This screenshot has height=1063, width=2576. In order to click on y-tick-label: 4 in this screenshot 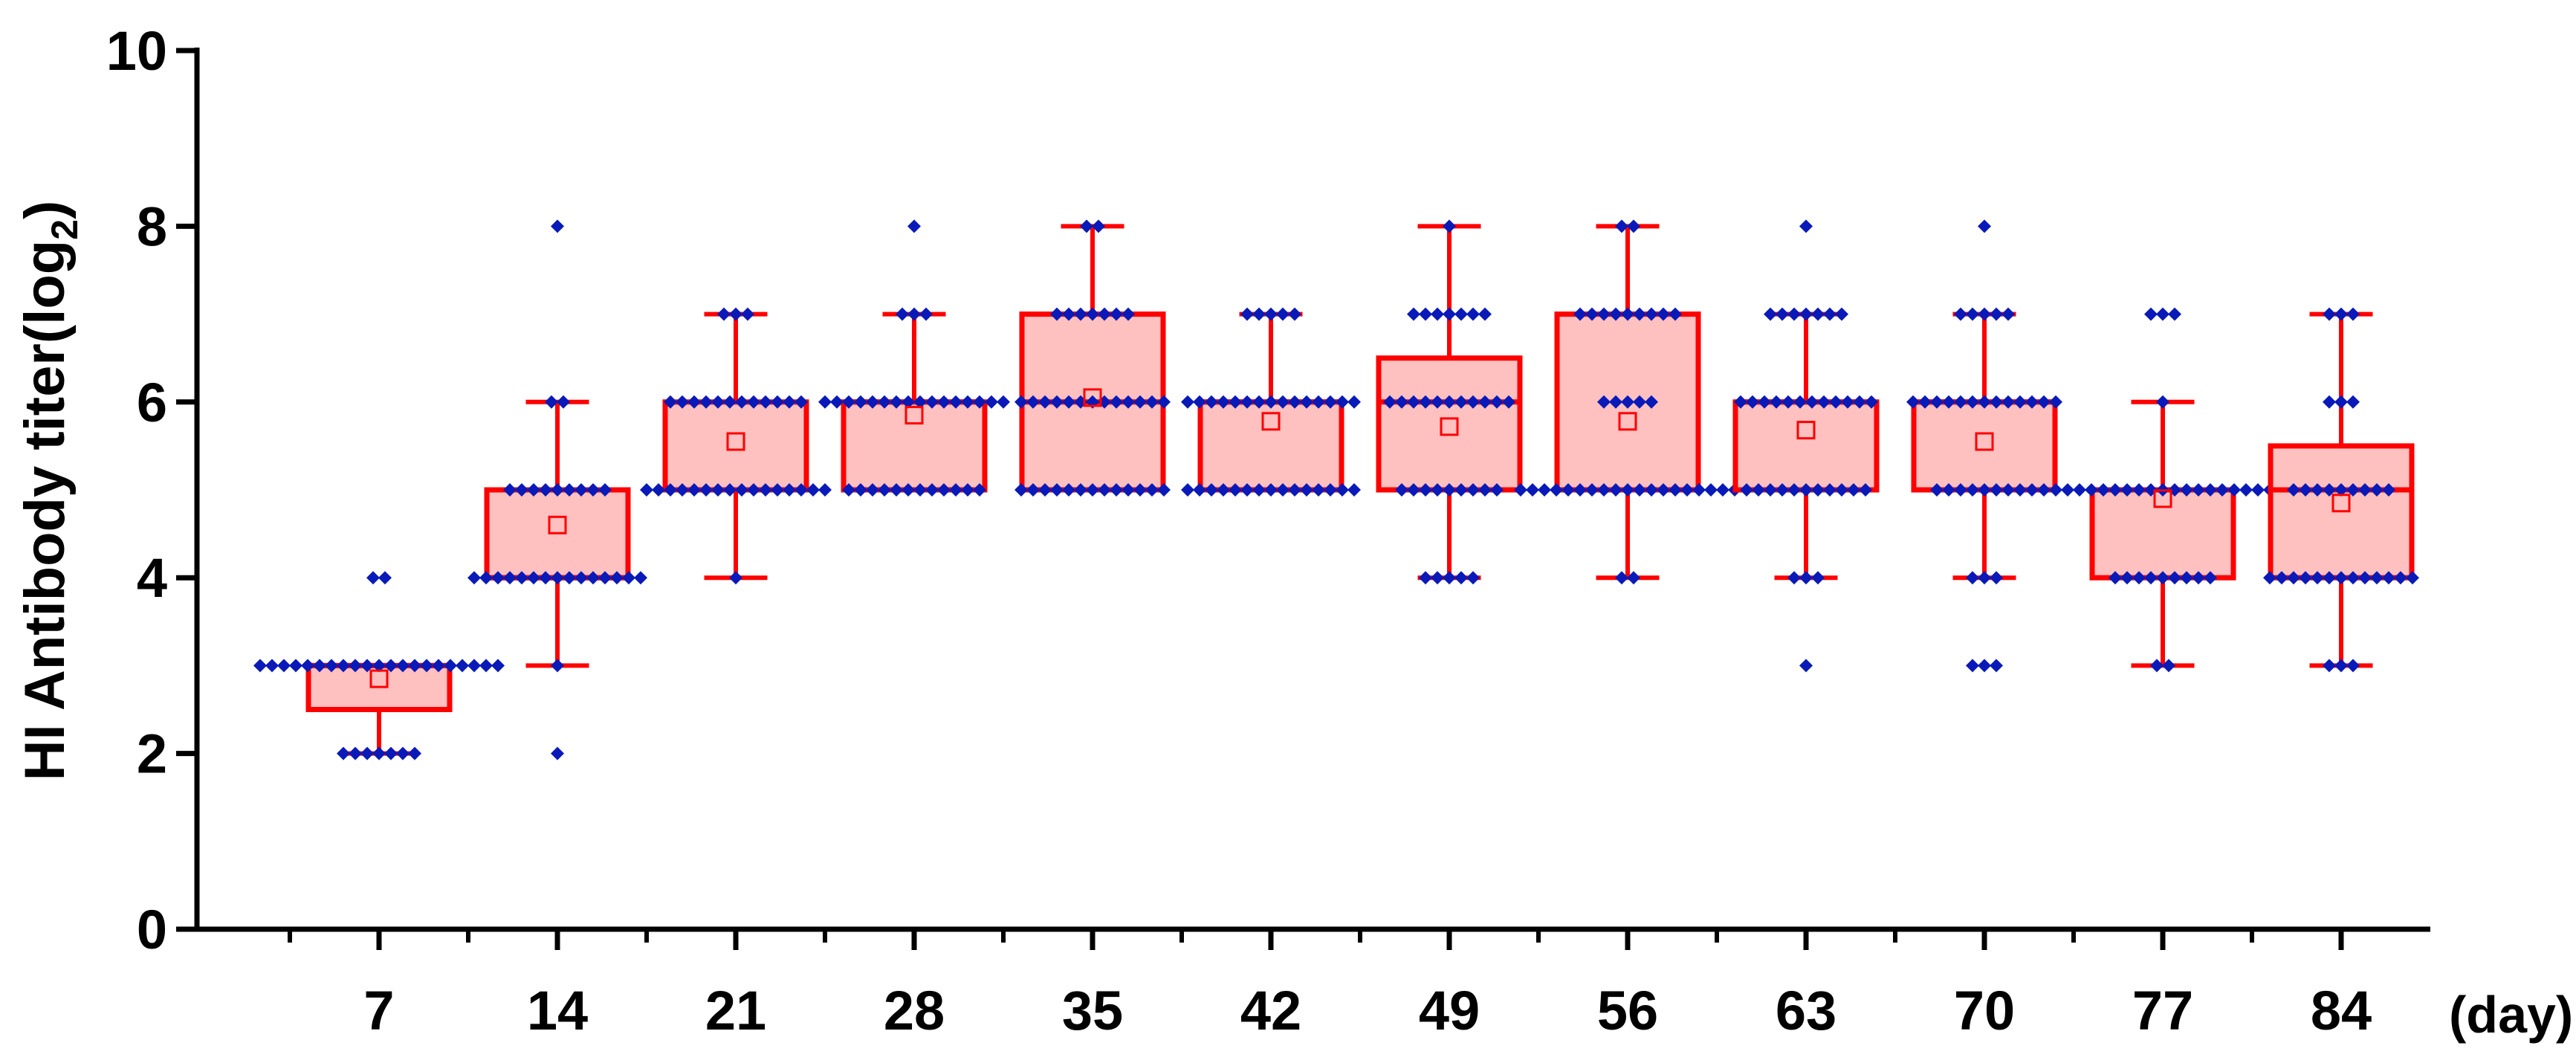, I will do `click(152, 578)`.